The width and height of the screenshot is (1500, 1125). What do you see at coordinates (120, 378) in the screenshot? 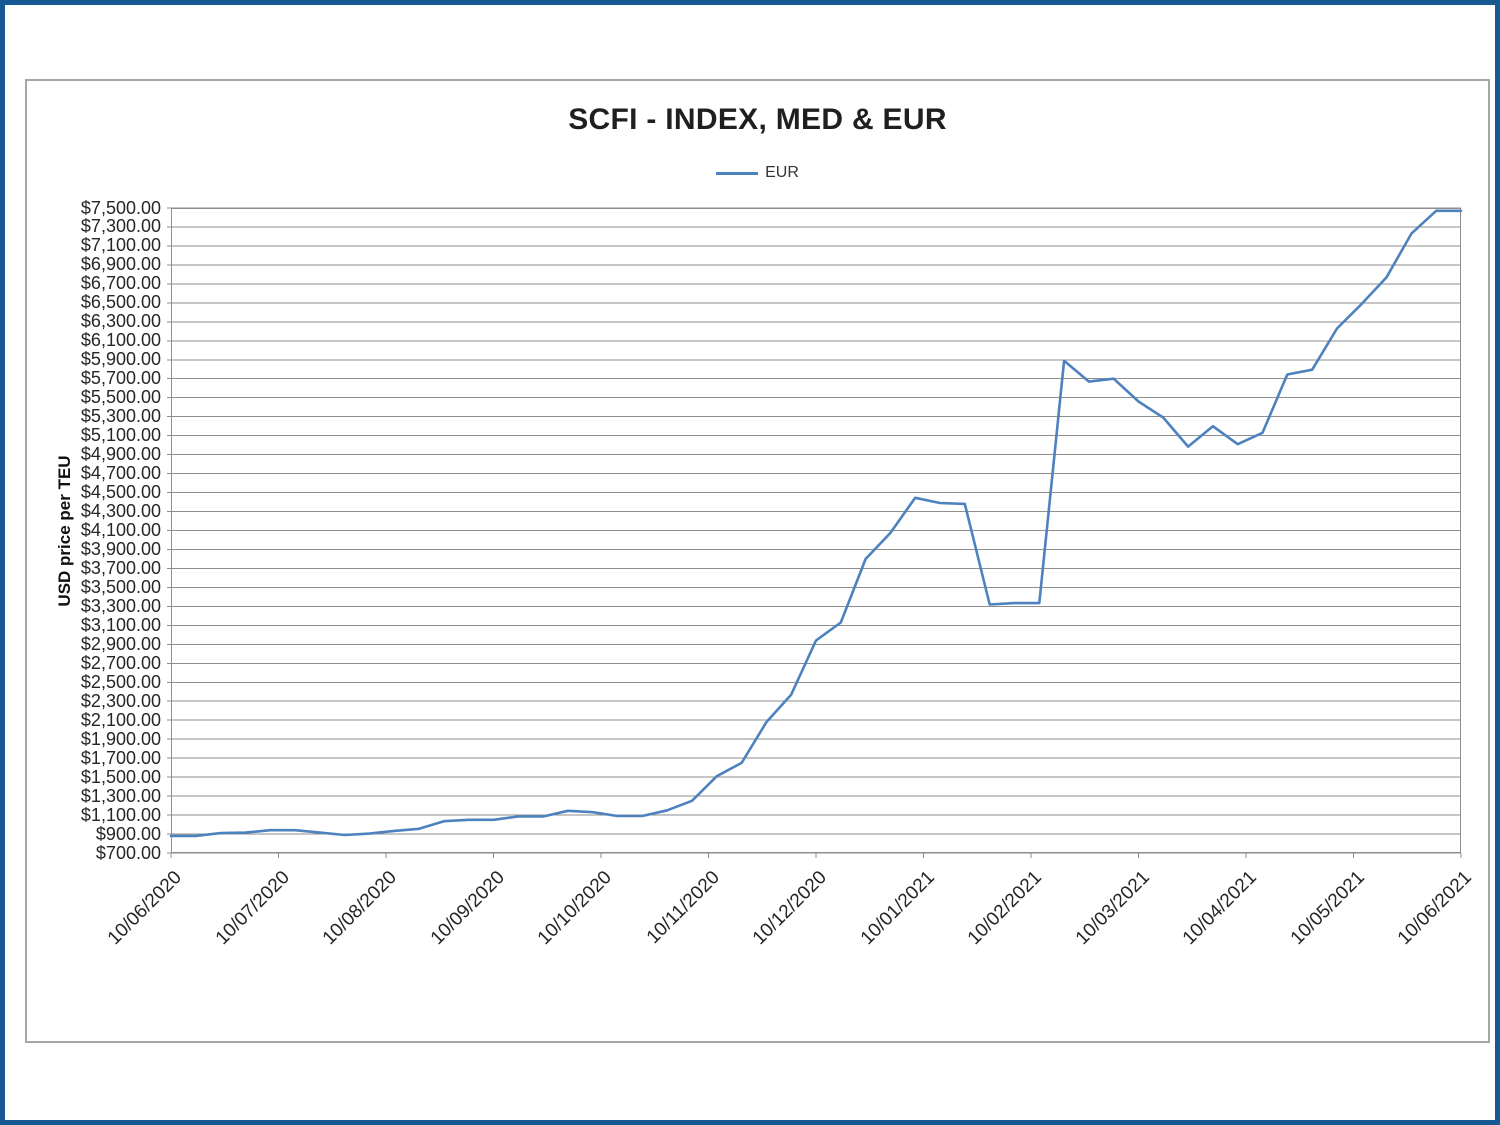
I see `y-tick-label: $5,700.00` at bounding box center [120, 378].